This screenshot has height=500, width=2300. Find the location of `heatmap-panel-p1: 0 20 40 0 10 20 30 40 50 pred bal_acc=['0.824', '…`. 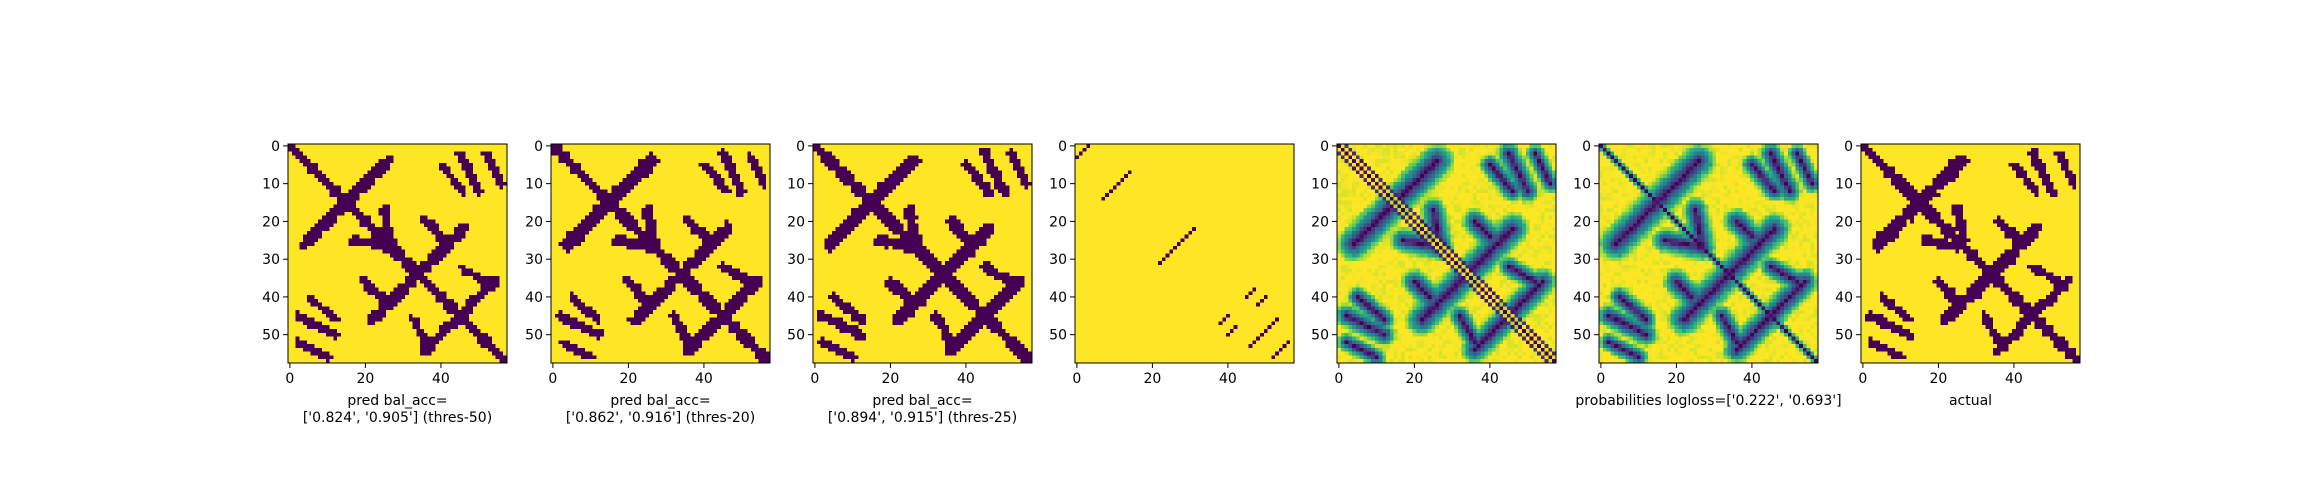

heatmap-panel-p1: 0 20 40 0 10 20 30 40 50 pred bal_acc=['0.824', '… is located at coordinates (385, 282).